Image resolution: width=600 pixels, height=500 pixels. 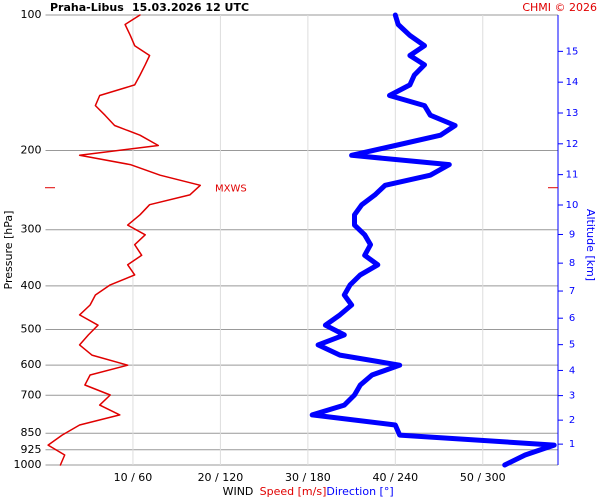 What do you see at coordinates (31, 329) in the screenshot?
I see `y-tick-label: 500` at bounding box center [31, 329].